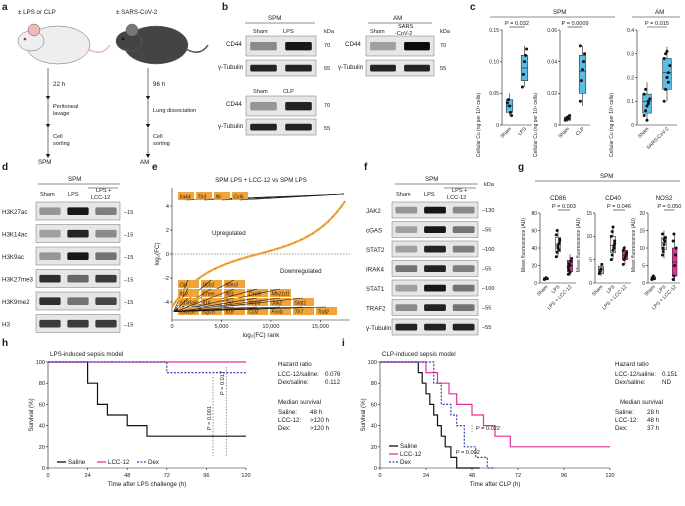 This screenshot has height=506, width=685. Describe the element at coordinates (42, 427) in the screenshot. I see `y-tick-label: 40` at that location.